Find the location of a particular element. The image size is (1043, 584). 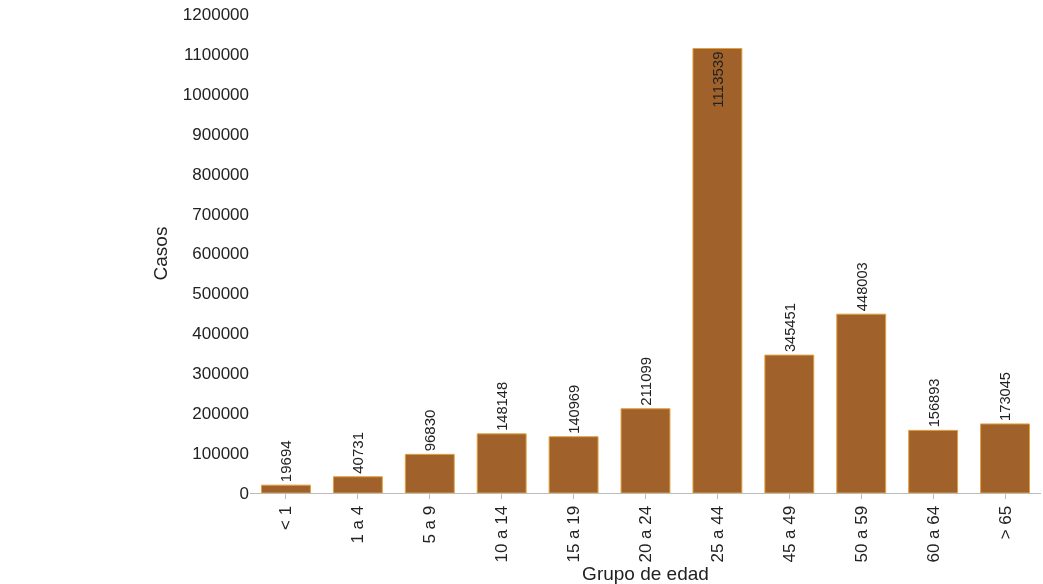

y-tick-label: 1000000 is located at coordinates (215, 94).